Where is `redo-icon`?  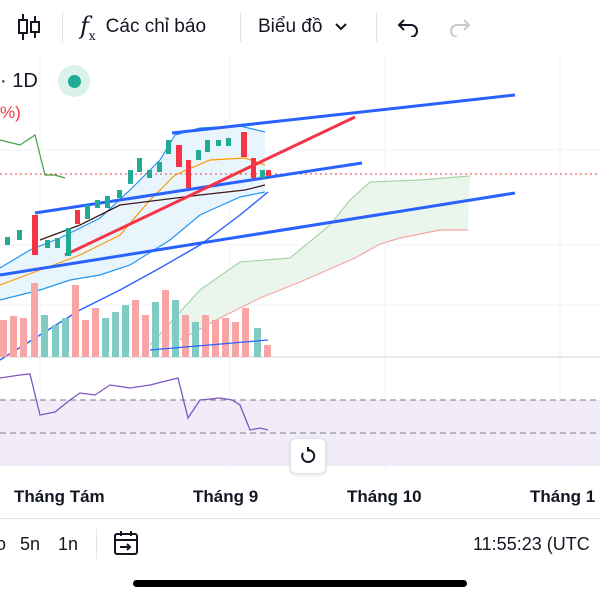
redo-icon is located at coordinates (460, 27).